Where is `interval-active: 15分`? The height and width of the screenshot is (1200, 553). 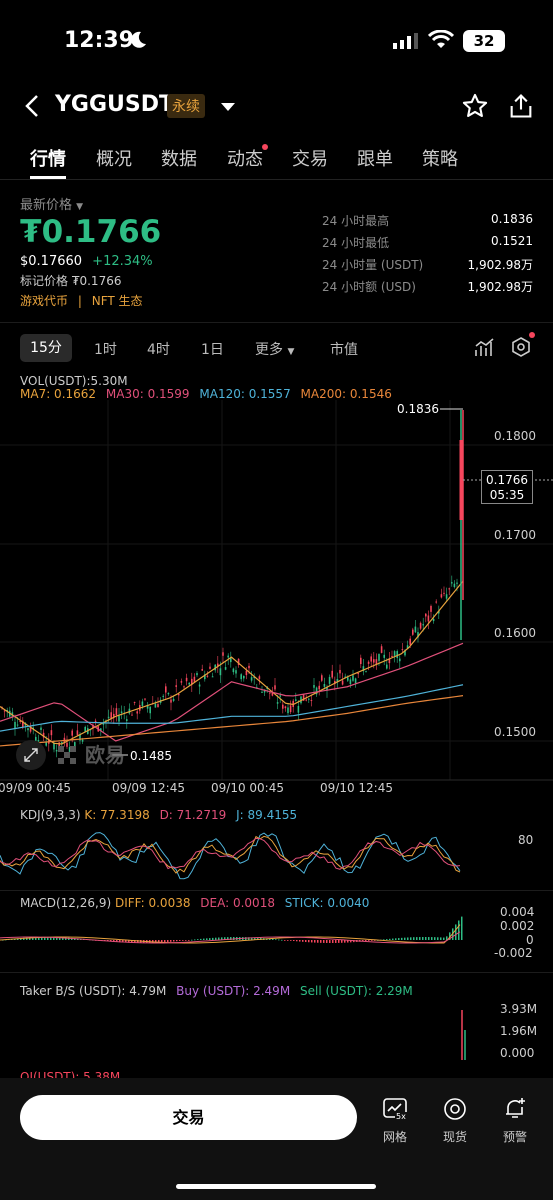 interval-active: 15分 is located at coordinates (46, 348).